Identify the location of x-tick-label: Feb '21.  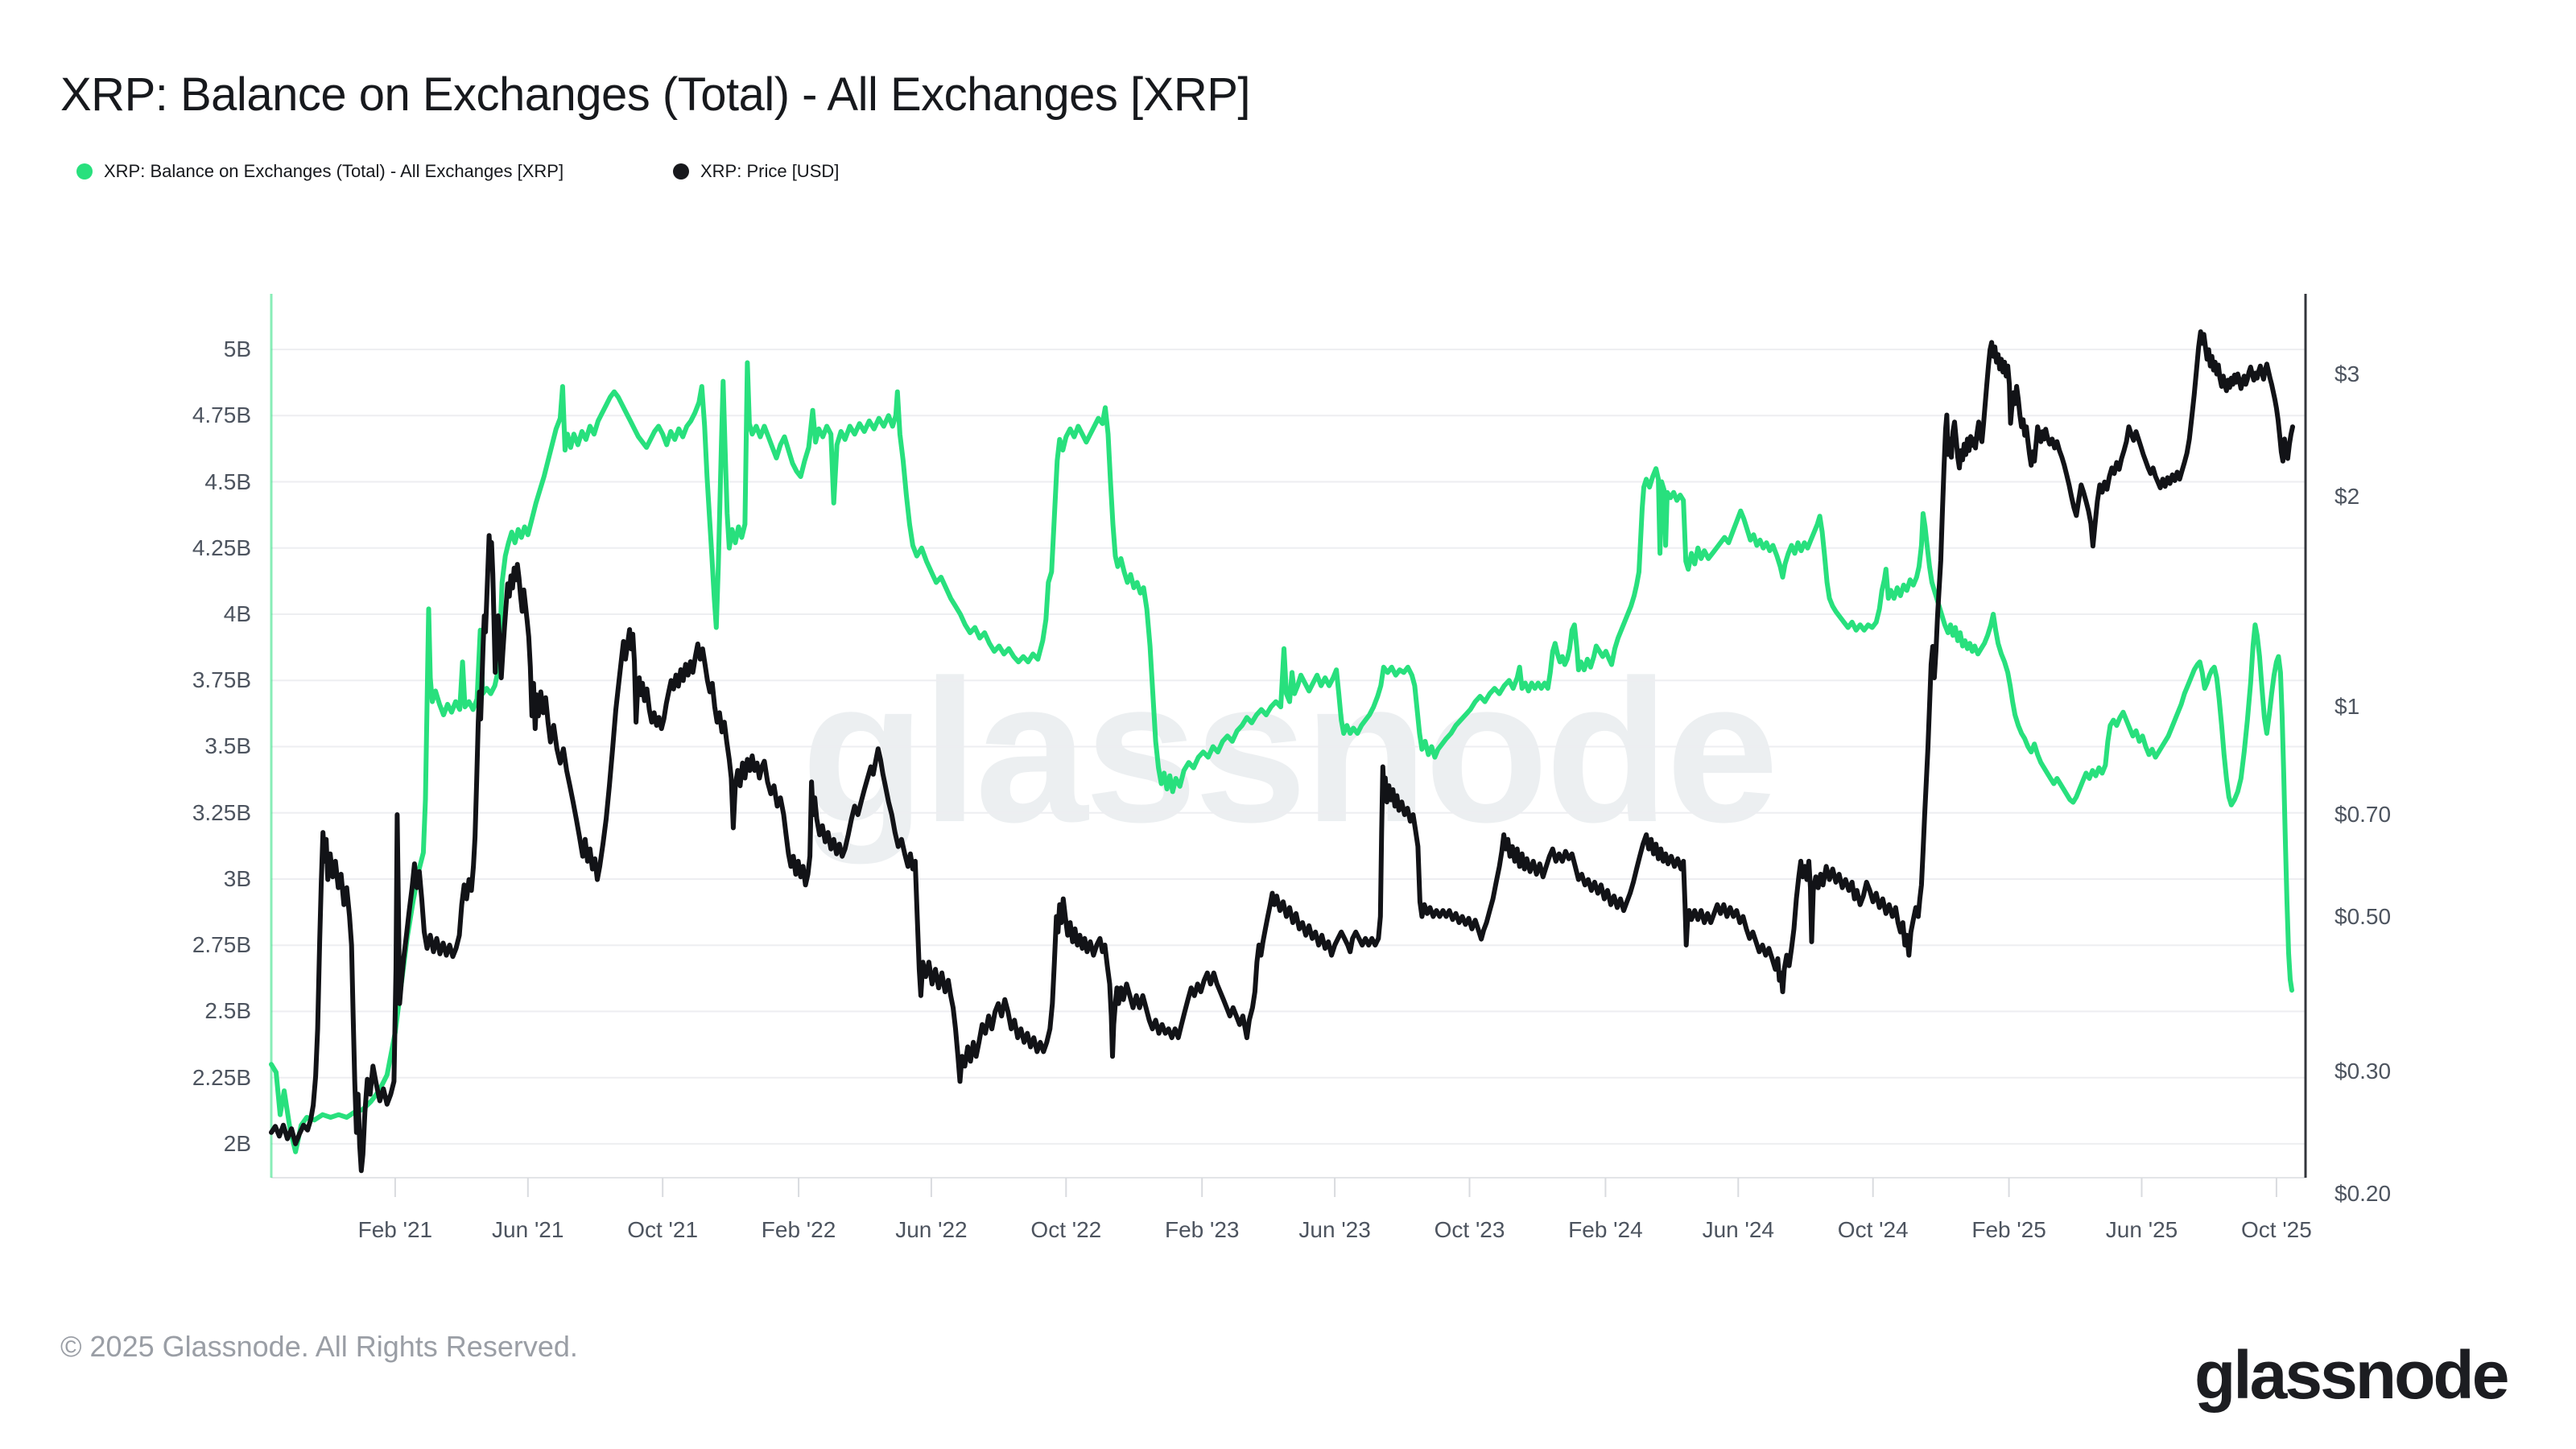
(395, 1229).